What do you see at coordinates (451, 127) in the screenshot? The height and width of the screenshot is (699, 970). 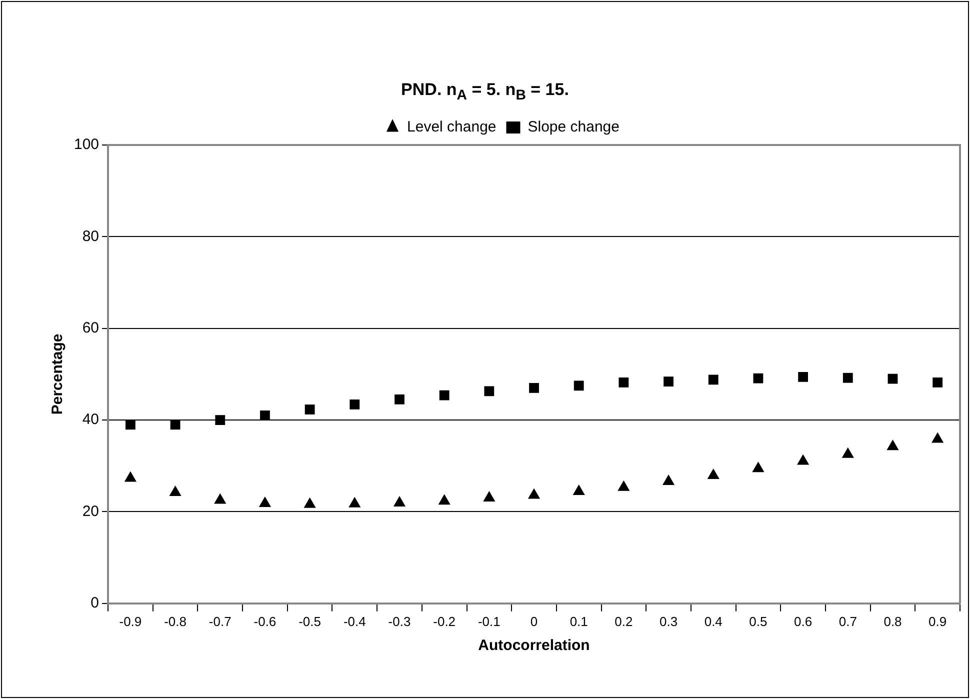 I see `legend-label: Level change` at bounding box center [451, 127].